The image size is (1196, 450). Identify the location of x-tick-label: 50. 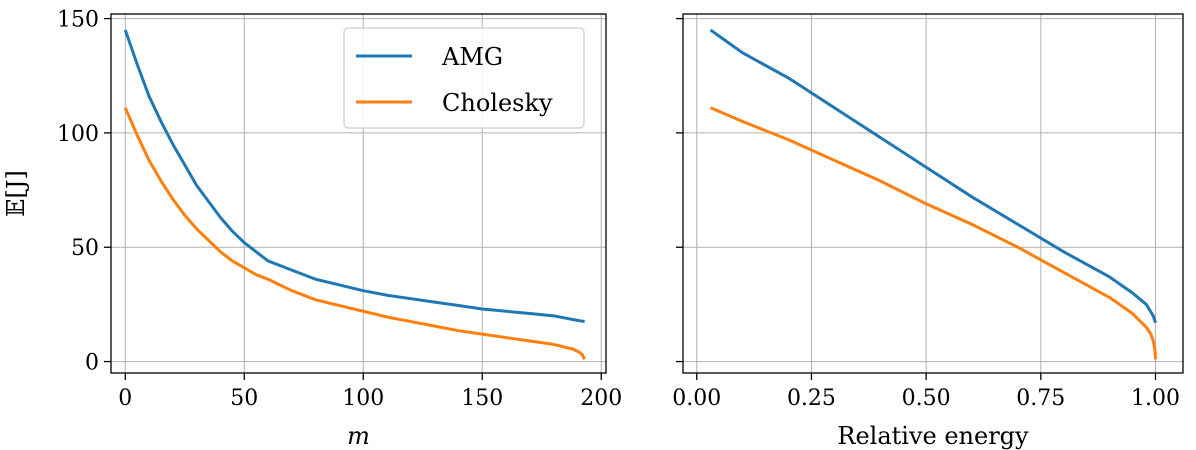
(244, 398).